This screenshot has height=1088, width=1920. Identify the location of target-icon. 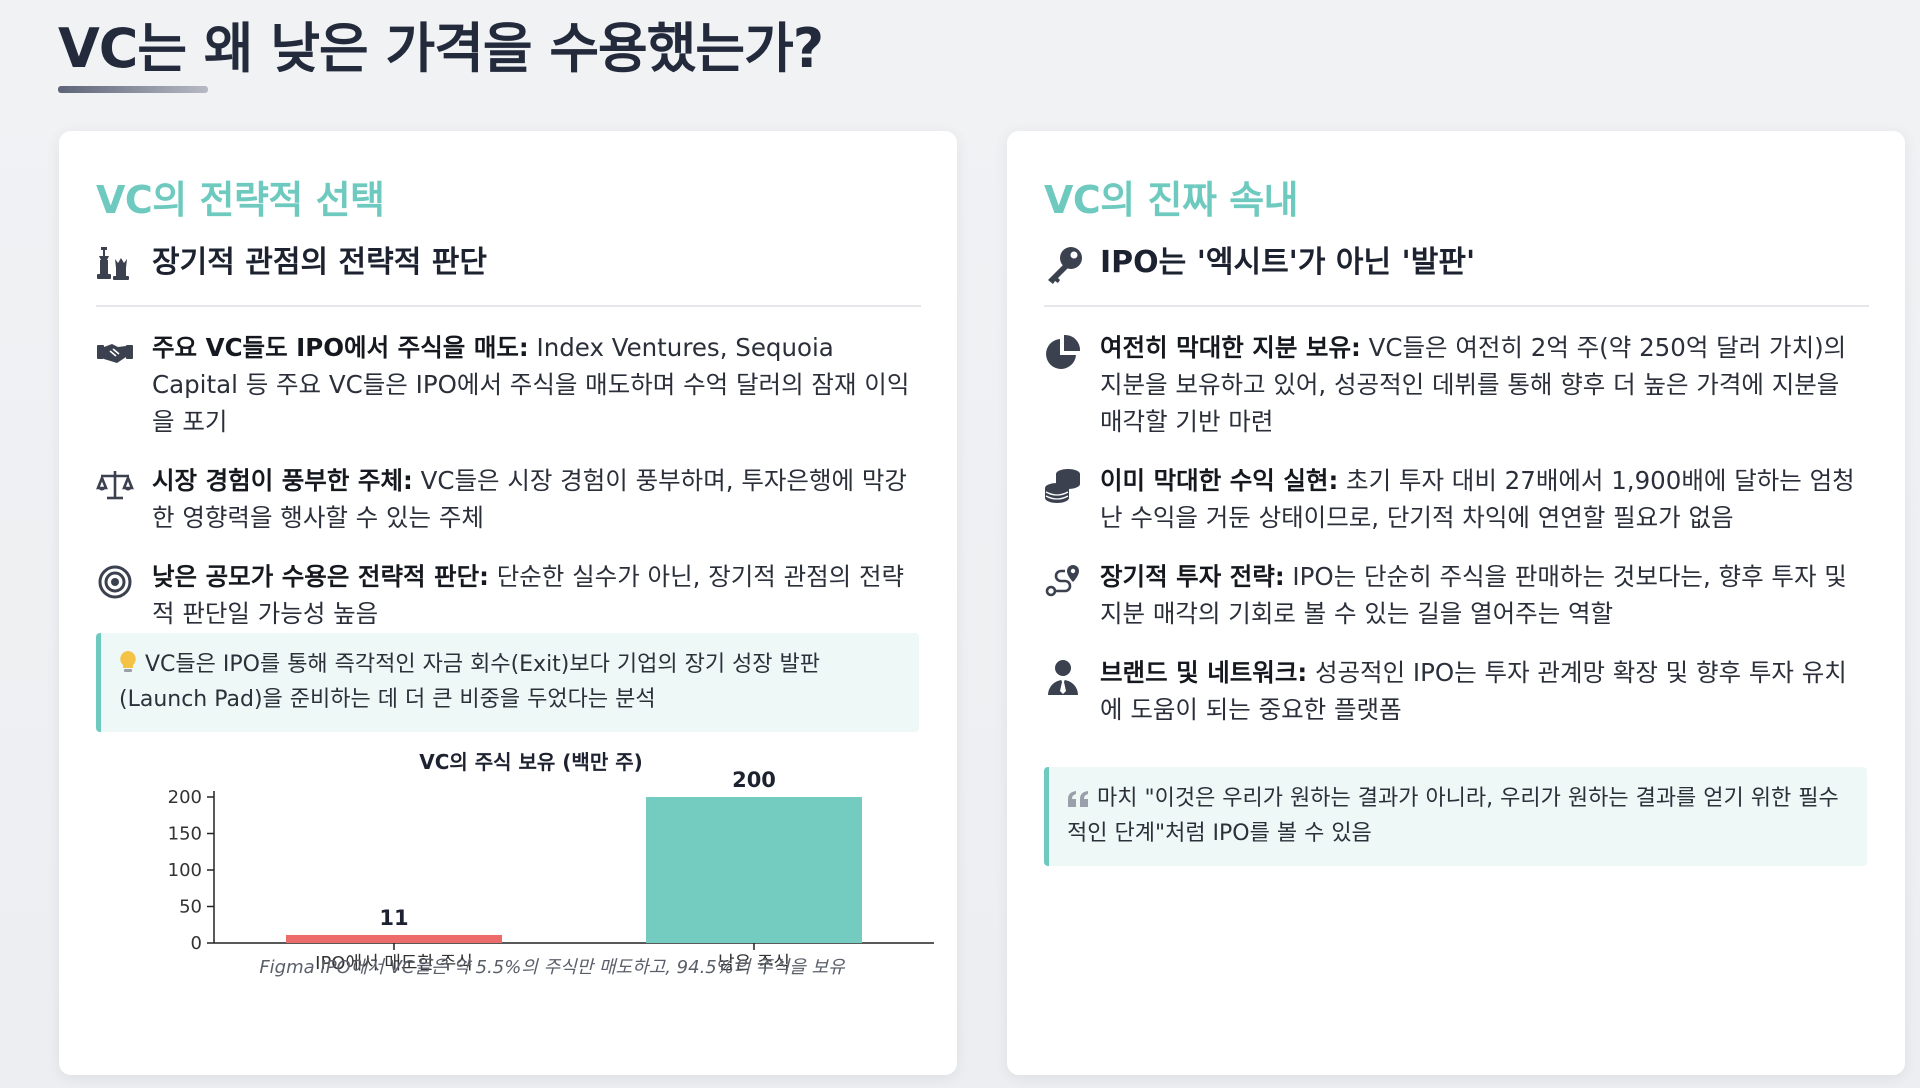
(115, 581).